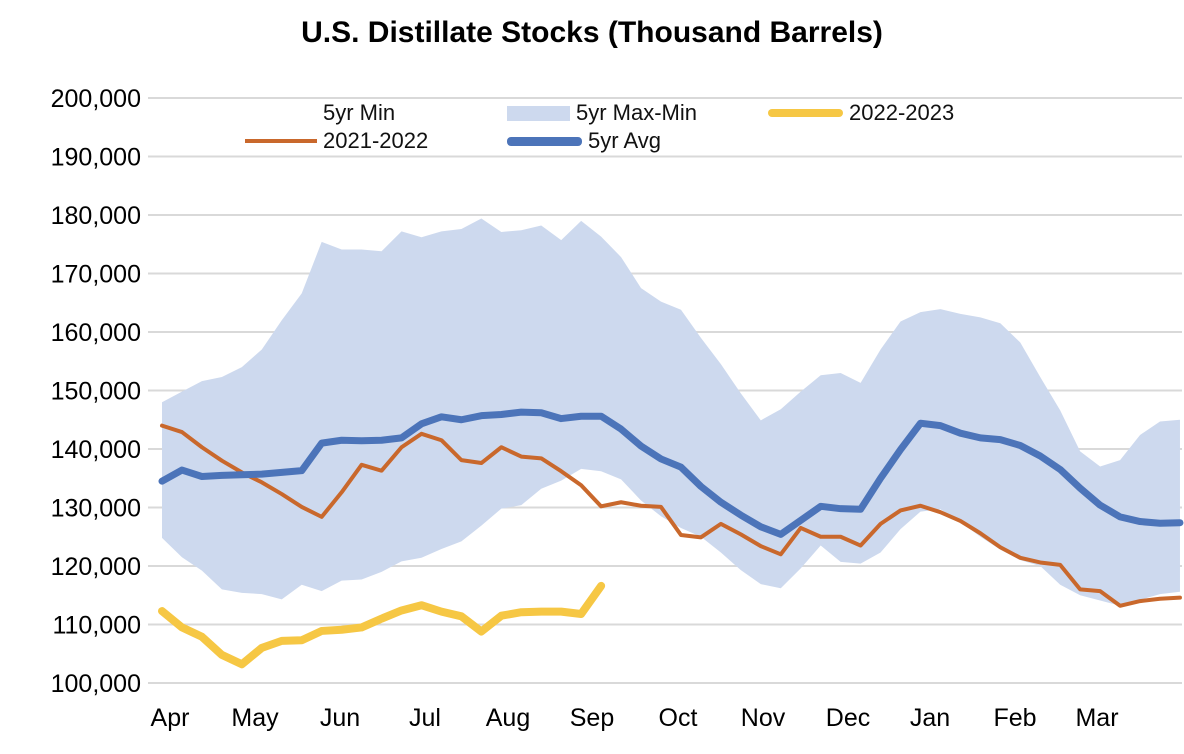 This screenshot has height=754, width=1184. What do you see at coordinates (930, 718) in the screenshot?
I see `x-axis-tick-label: Jan` at bounding box center [930, 718].